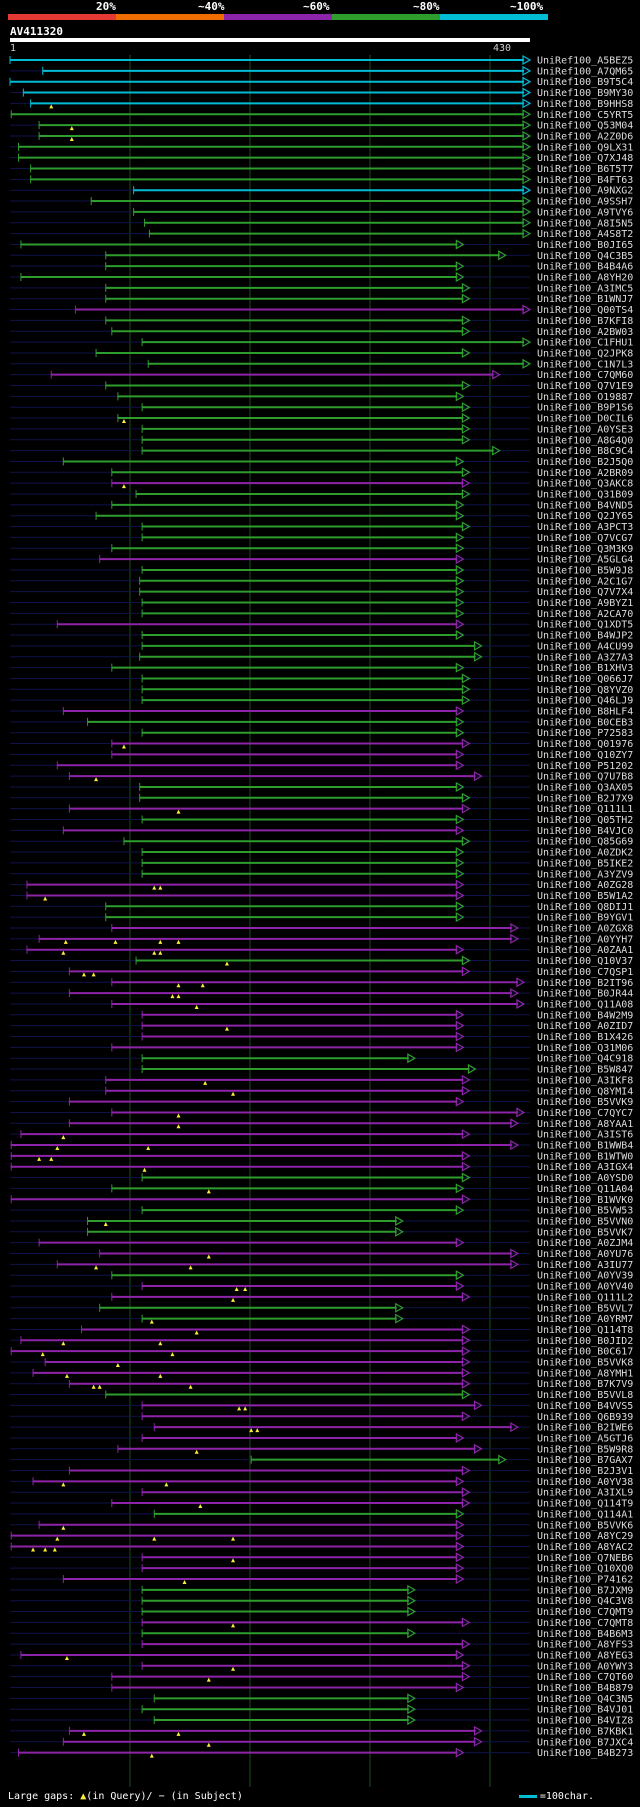 This screenshot has width=640, height=1807. What do you see at coordinates (321, 907) in the screenshot?
I see `hit-row: UniRef100_Q8DIJ1` at bounding box center [321, 907].